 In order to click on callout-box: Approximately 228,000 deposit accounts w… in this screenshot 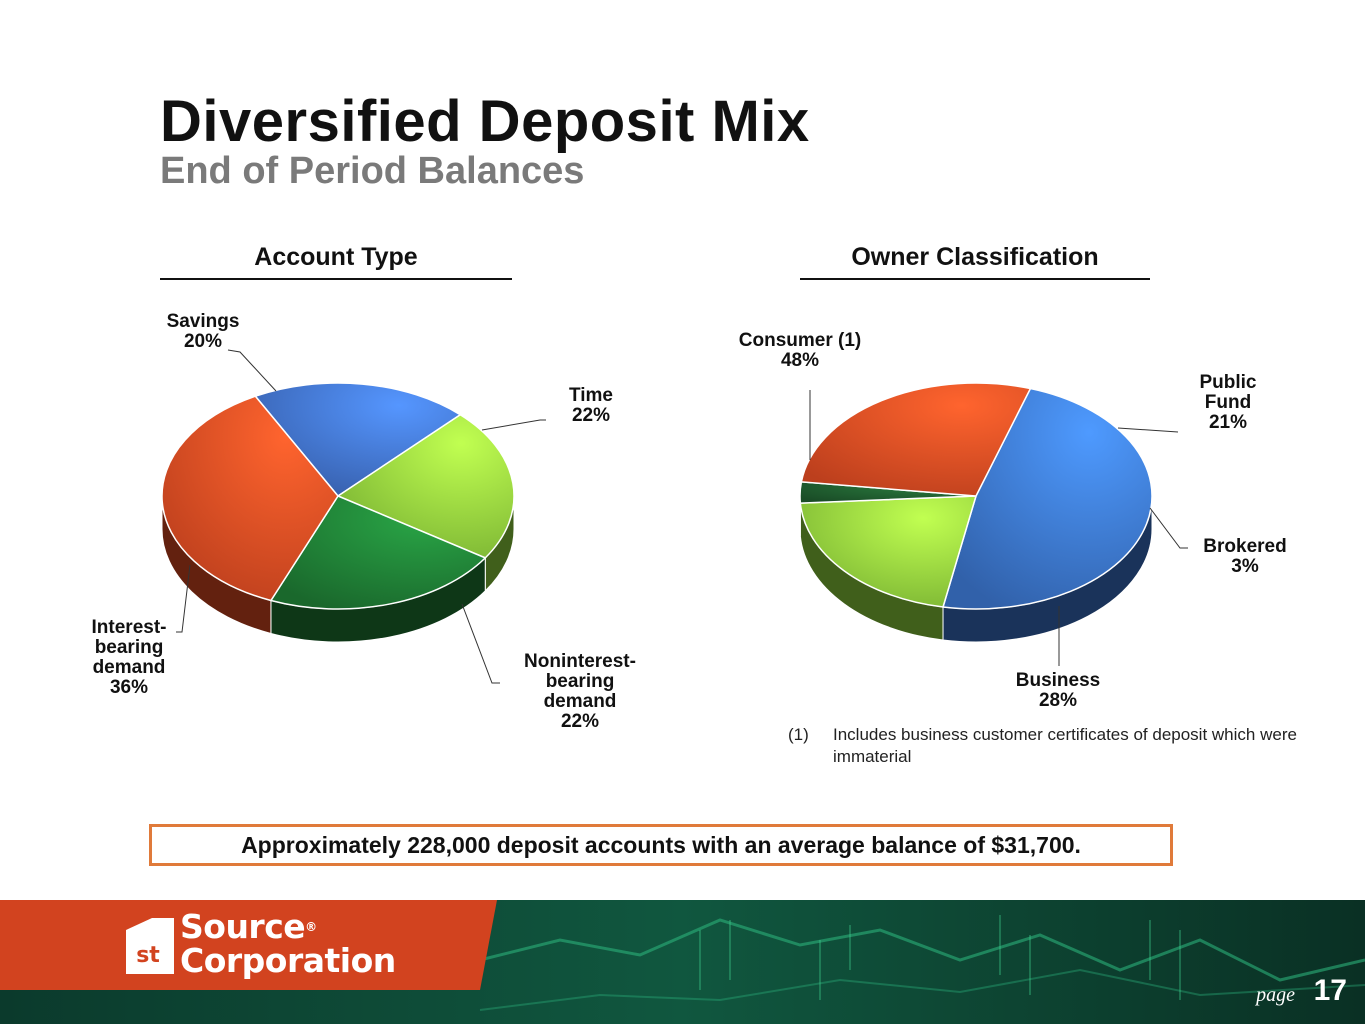, I will do `click(661, 845)`.